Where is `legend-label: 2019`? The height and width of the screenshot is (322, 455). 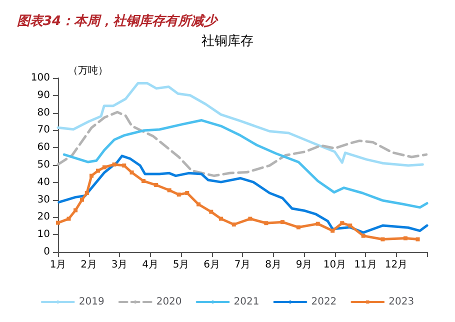 legend-label: 2019 is located at coordinates (91, 302).